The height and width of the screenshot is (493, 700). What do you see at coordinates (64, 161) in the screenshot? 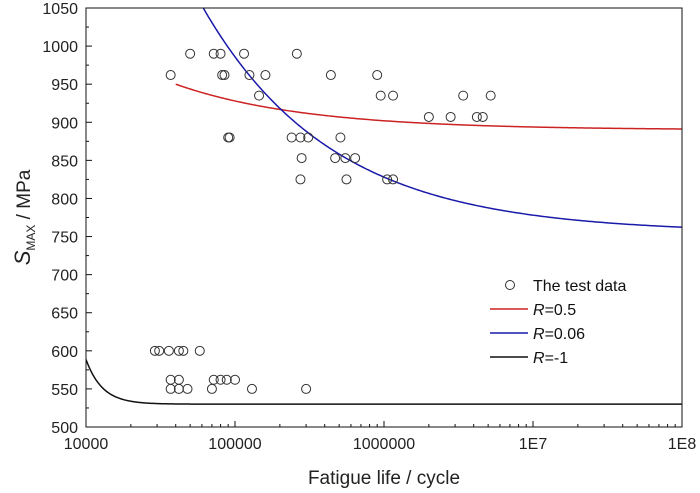
I see `y-tick-label: 850` at bounding box center [64, 161].